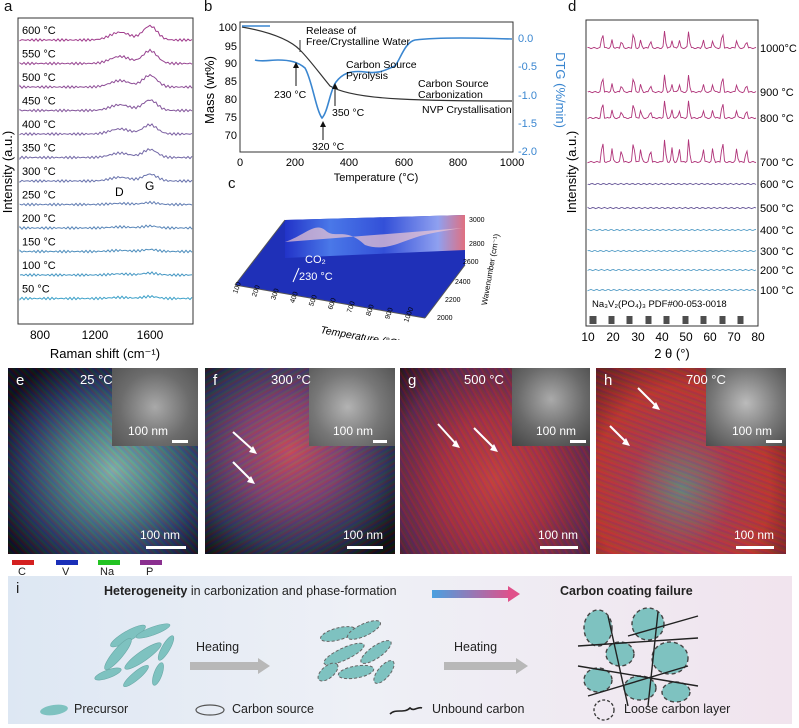 This screenshot has height=728, width=799. I want to click on raman-temp-label: 300 °C, so click(39, 172).